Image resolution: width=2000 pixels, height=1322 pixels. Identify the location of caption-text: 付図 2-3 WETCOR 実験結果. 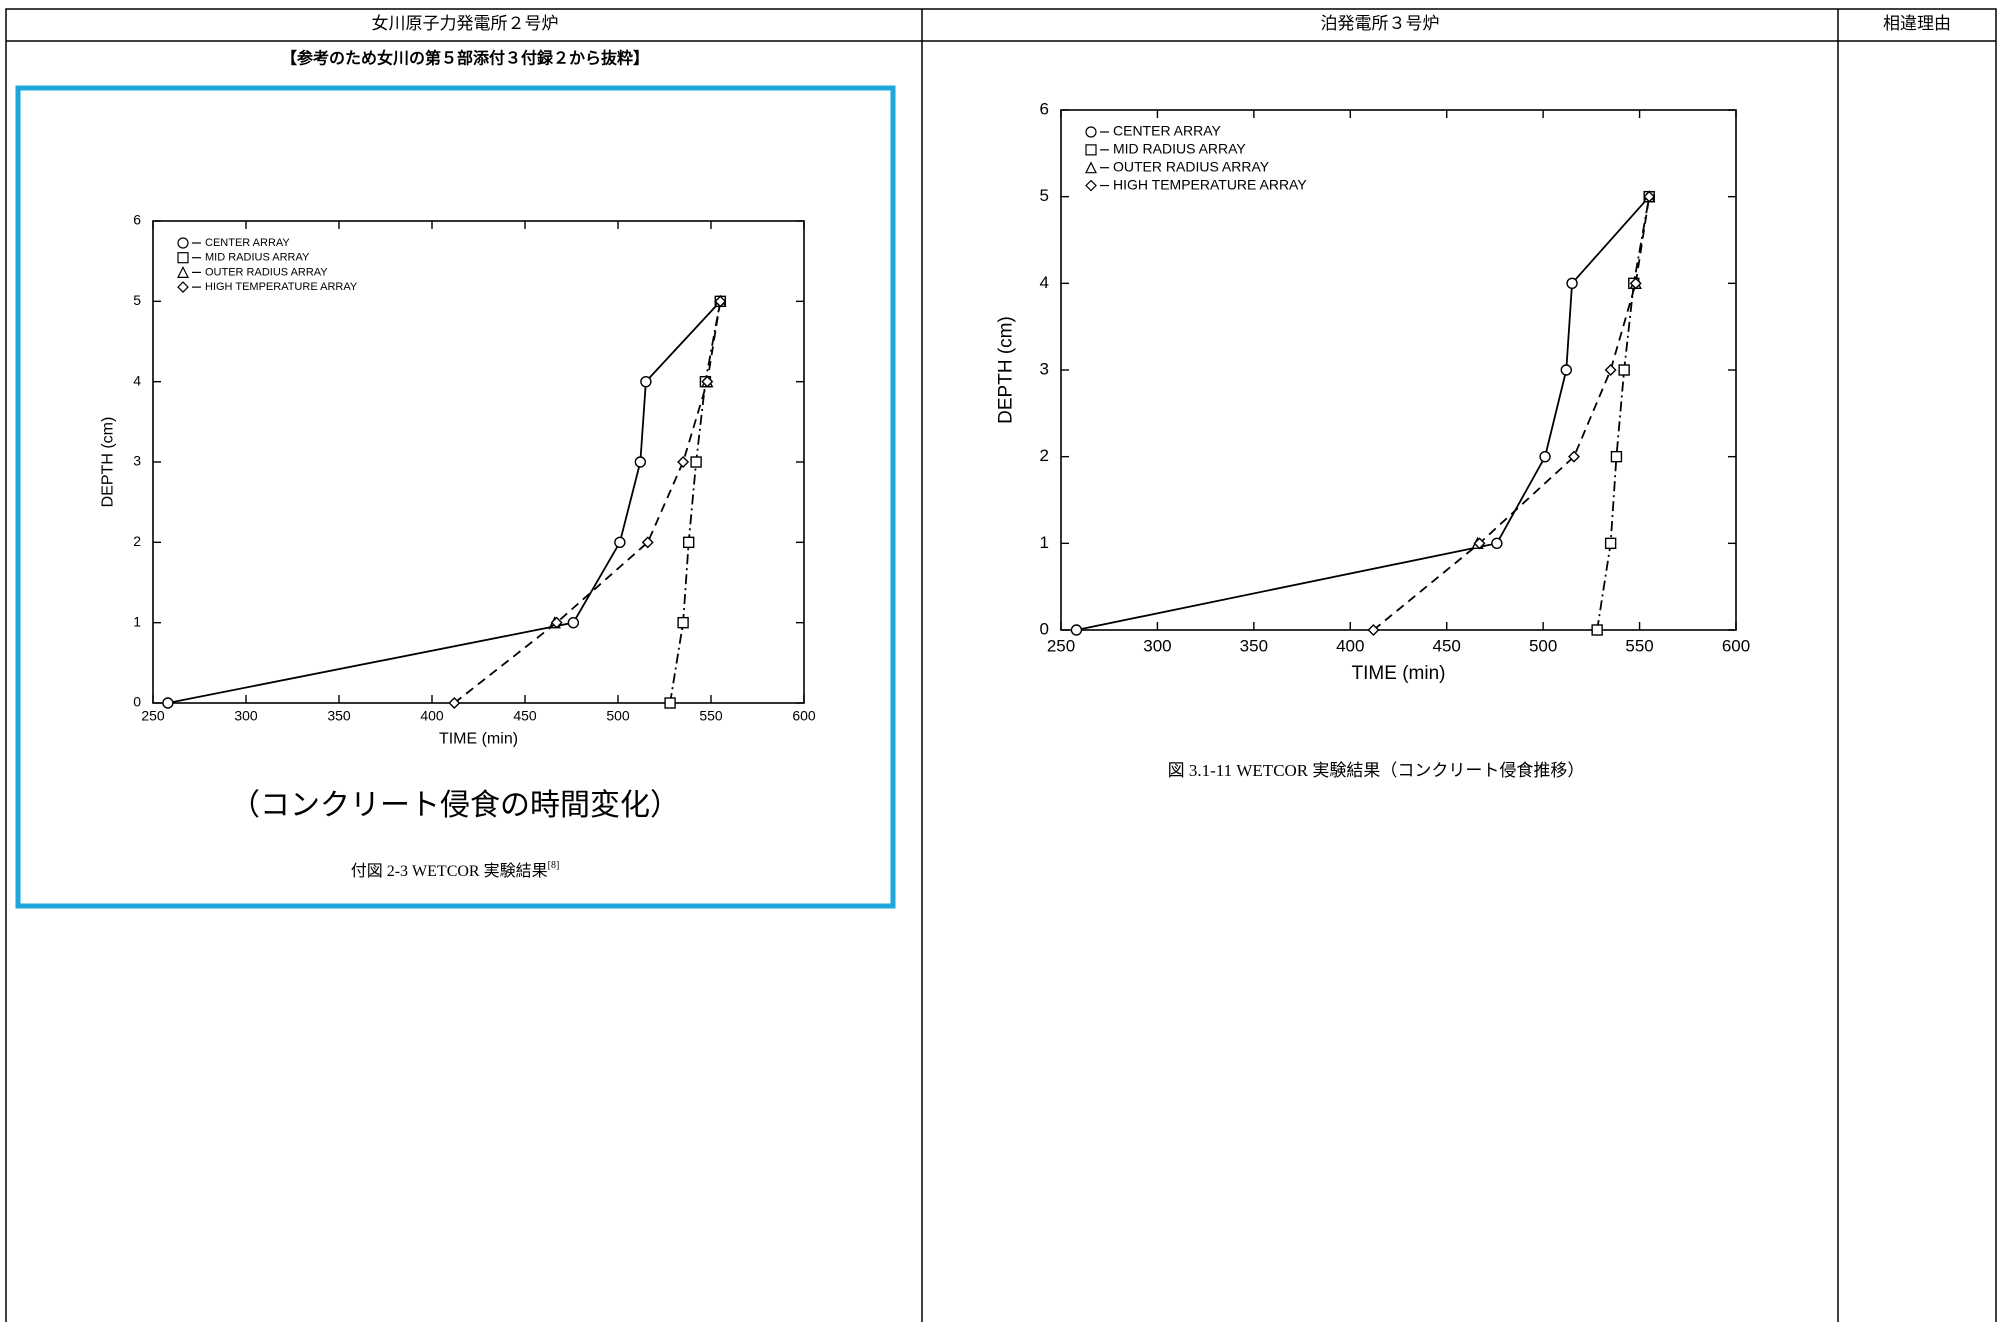
(449, 871).